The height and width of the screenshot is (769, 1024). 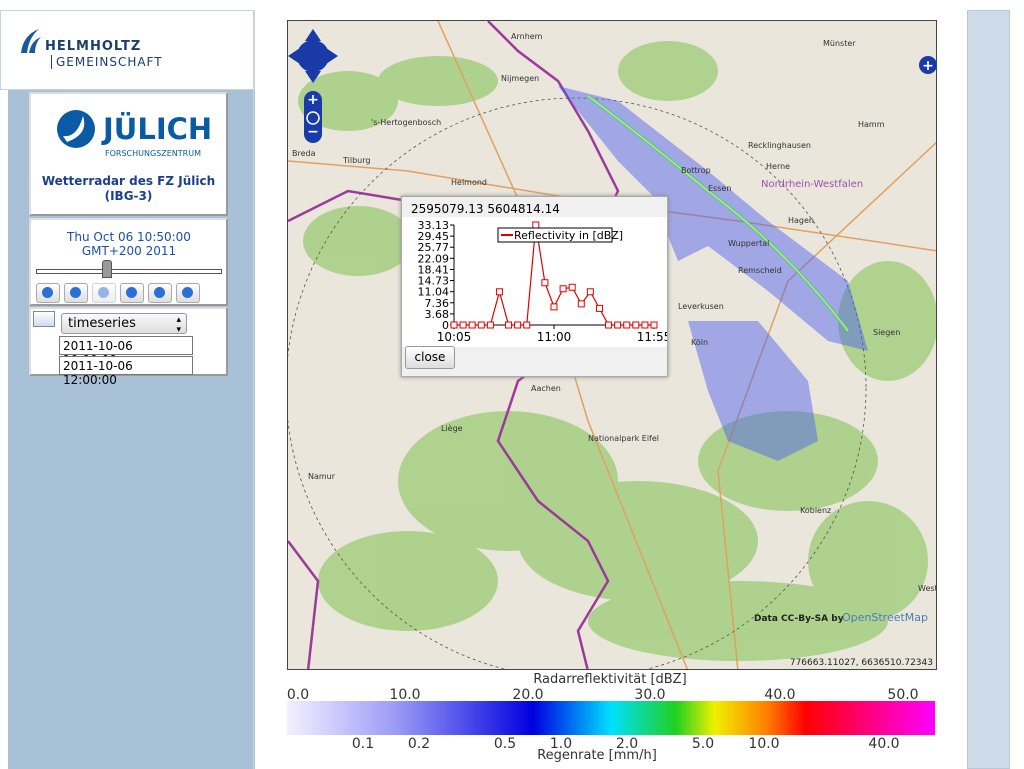 I want to click on rain-label: 0.2, so click(x=419, y=744).